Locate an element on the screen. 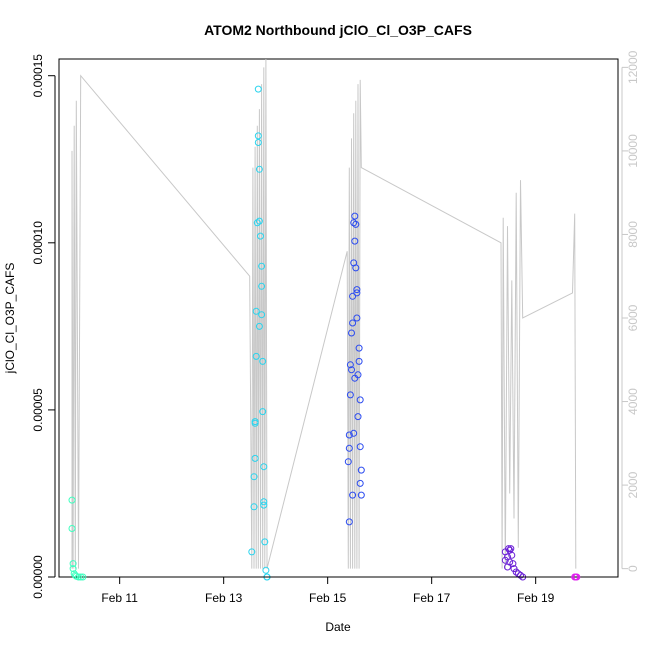 This screenshot has width=650, height=650. y2-tick-label: 8000 is located at coordinates (633, 234).